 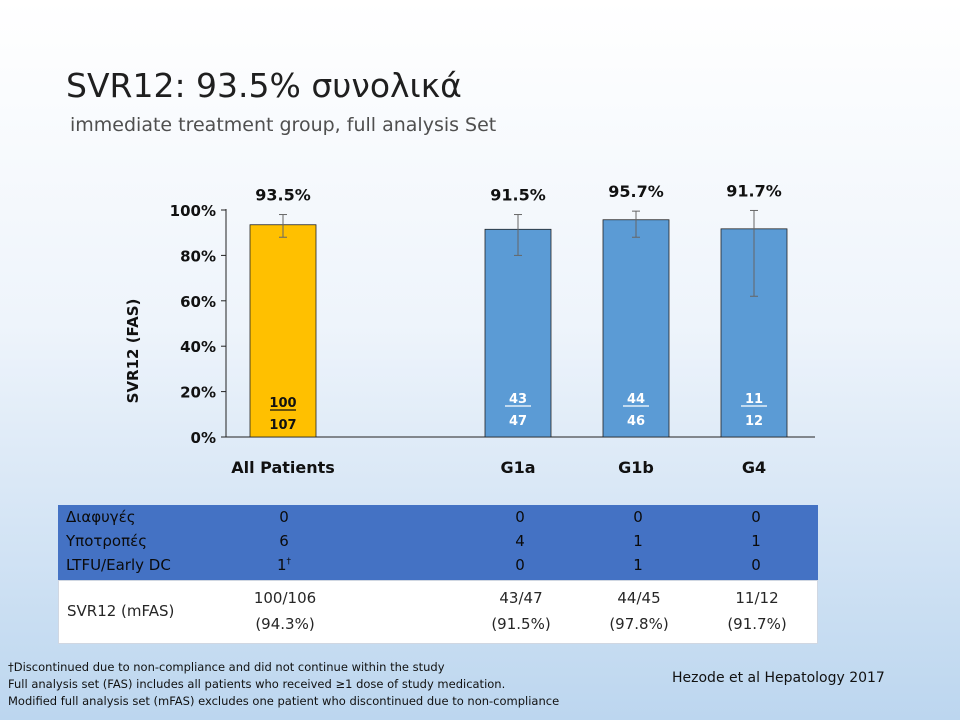 What do you see at coordinates (198, 393) in the screenshot?
I see `y-tick-label: 20%` at bounding box center [198, 393].